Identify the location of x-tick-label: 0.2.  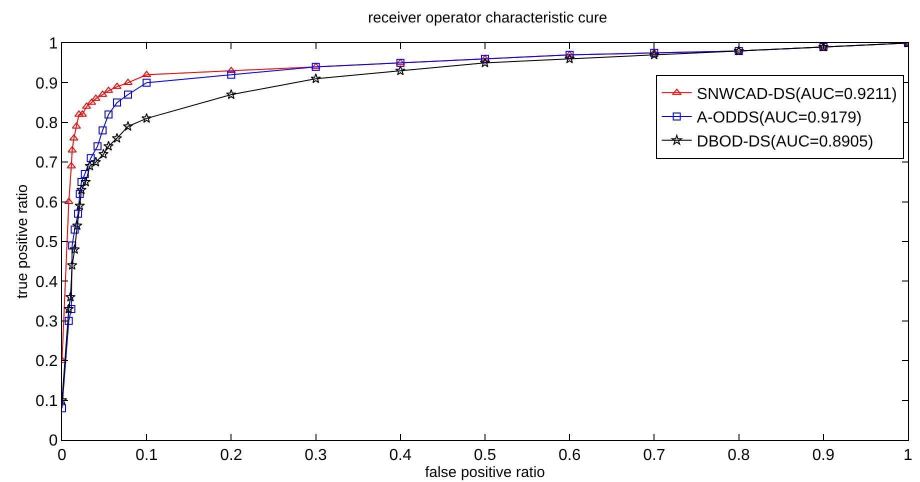
(231, 455).